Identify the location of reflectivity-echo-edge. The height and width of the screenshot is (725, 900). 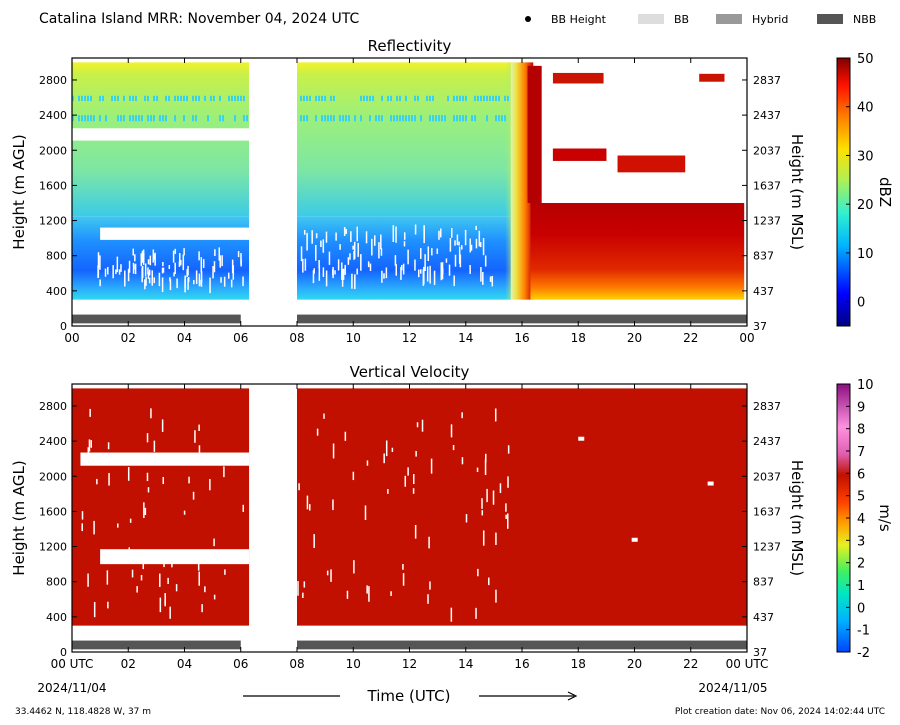
(534, 134).